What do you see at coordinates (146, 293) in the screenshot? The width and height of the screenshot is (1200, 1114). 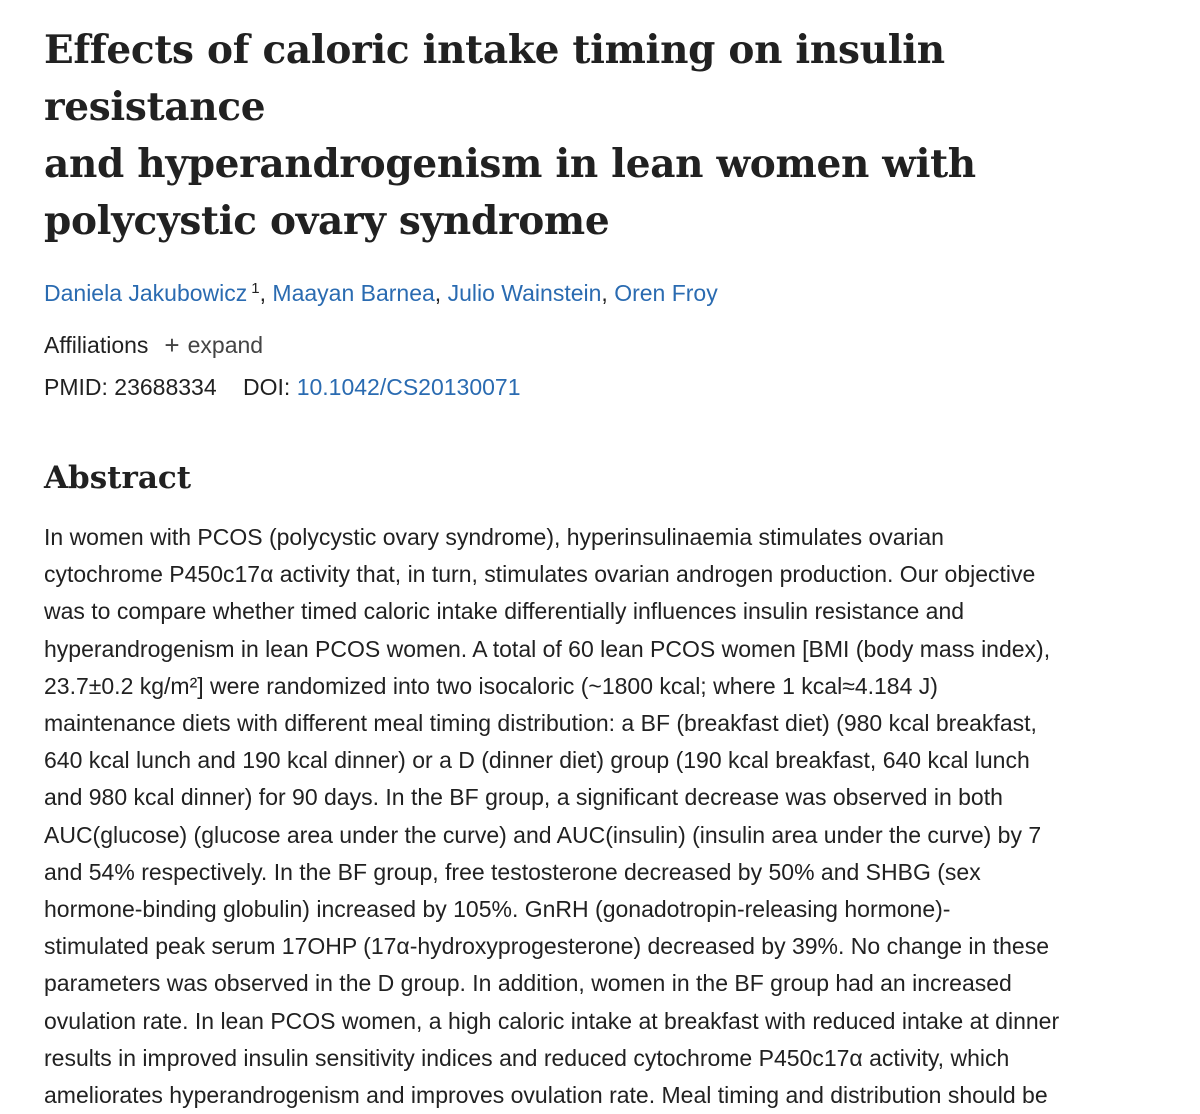 I see `author-link-daniela-jakubowicz: Daniela Jakubowicz` at bounding box center [146, 293].